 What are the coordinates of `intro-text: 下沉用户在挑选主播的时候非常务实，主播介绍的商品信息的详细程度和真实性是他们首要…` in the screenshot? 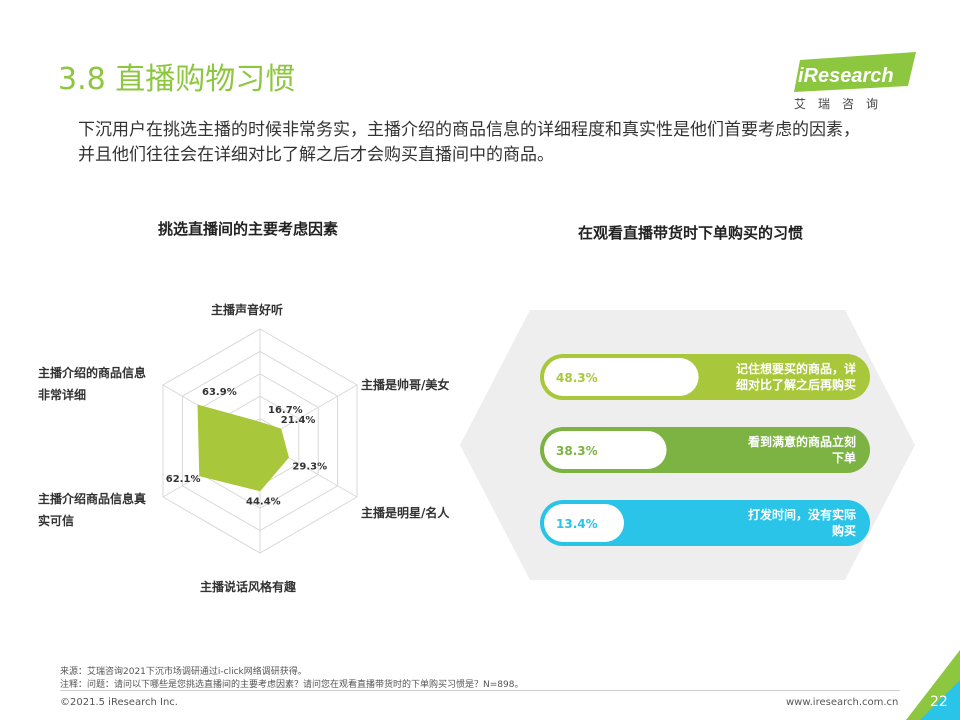 It's located at (508, 143).